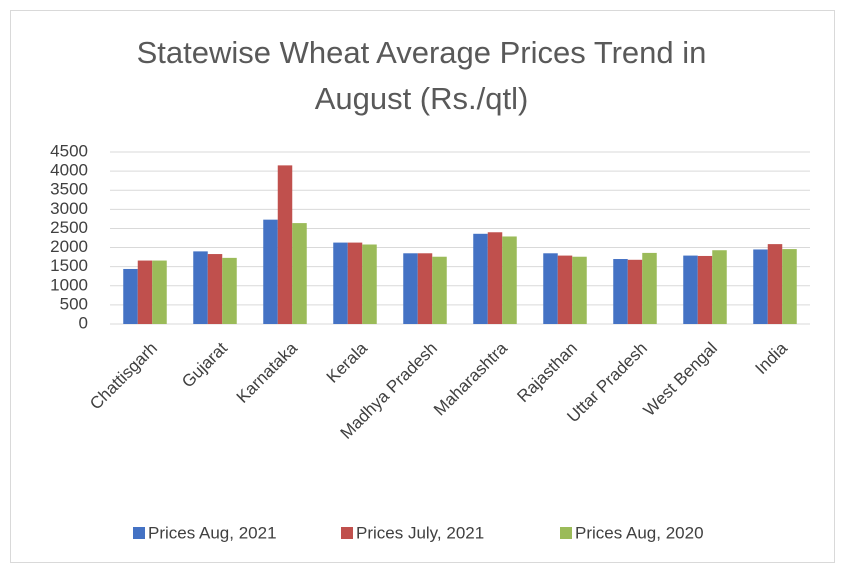 This screenshot has width=843, height=563. Describe the element at coordinates (69, 150) in the screenshot. I see `y-tick-label: 4500` at that location.